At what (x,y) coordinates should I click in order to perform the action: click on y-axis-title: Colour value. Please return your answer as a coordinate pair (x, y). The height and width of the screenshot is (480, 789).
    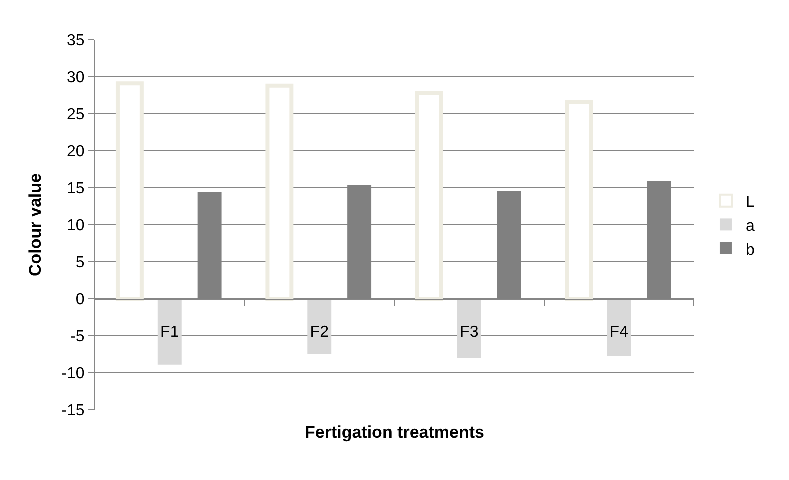
    Looking at the image, I should click on (36, 225).